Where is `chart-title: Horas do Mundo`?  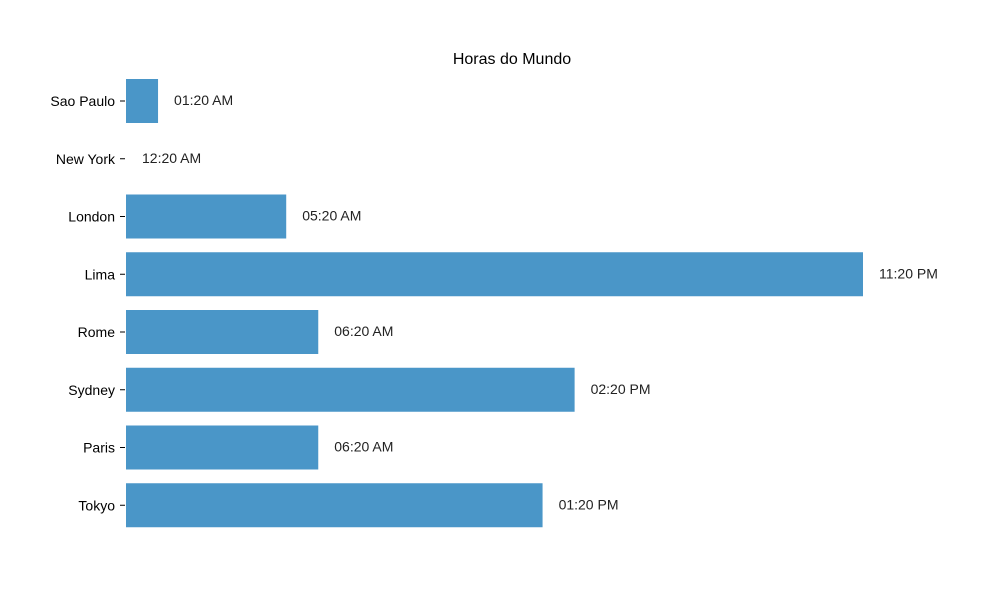 chart-title: Horas do Mundo is located at coordinates (512, 59).